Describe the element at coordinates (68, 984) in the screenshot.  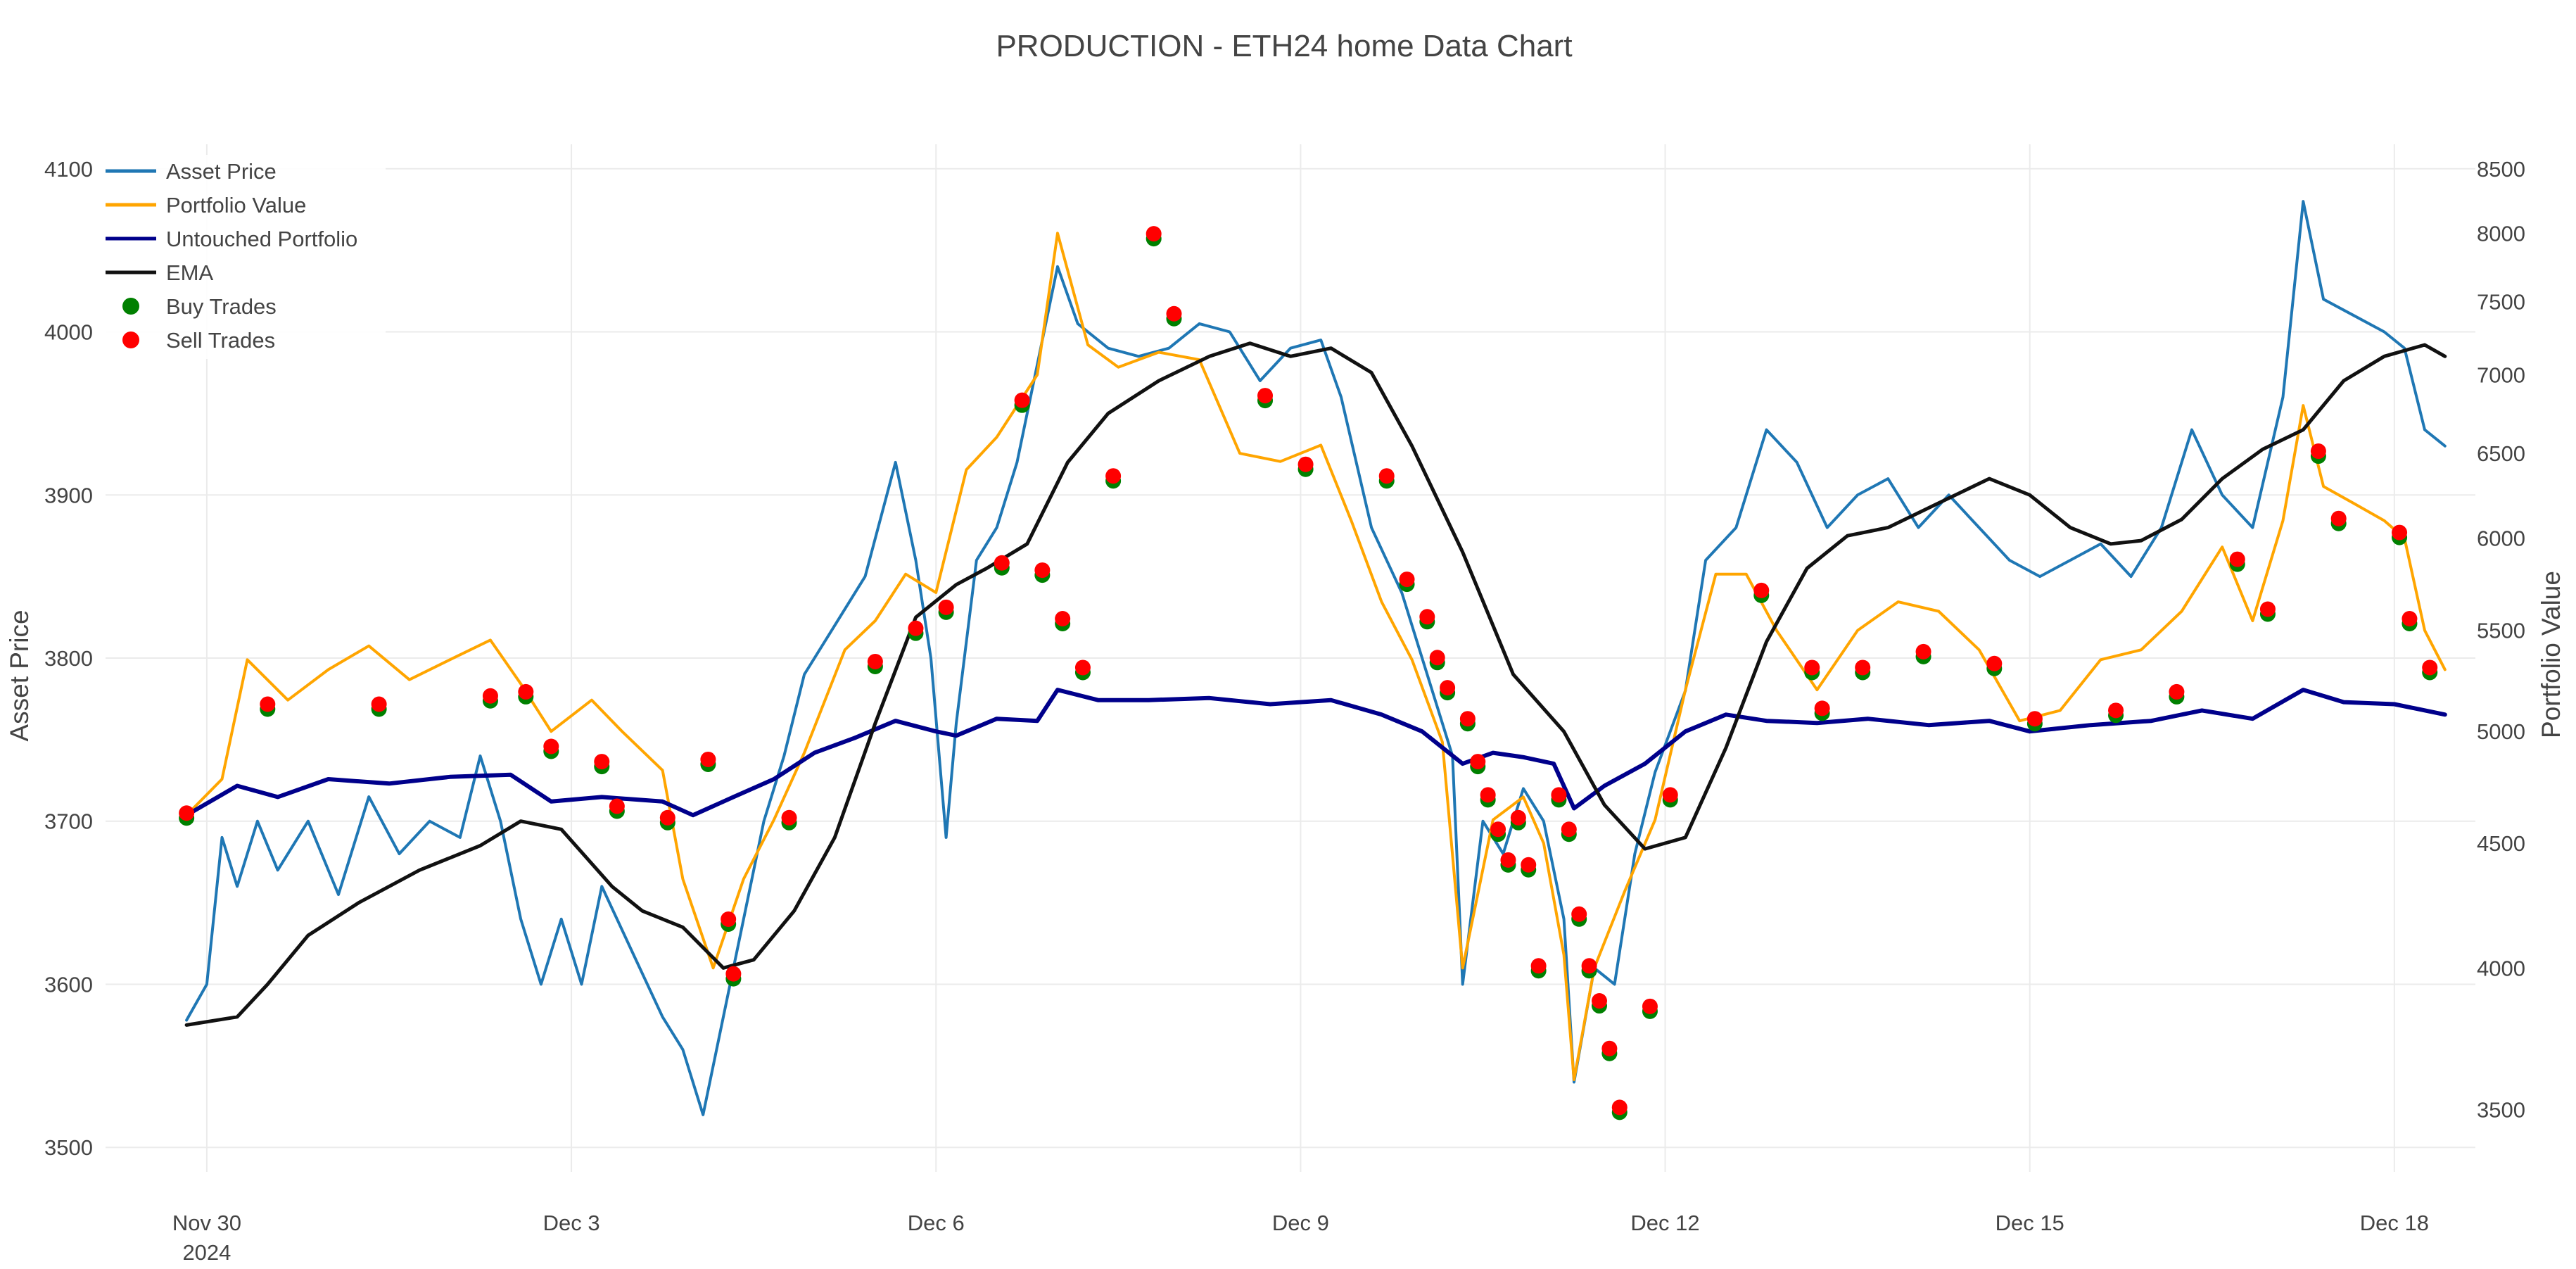
I see `left-tick-label: 3600` at that location.